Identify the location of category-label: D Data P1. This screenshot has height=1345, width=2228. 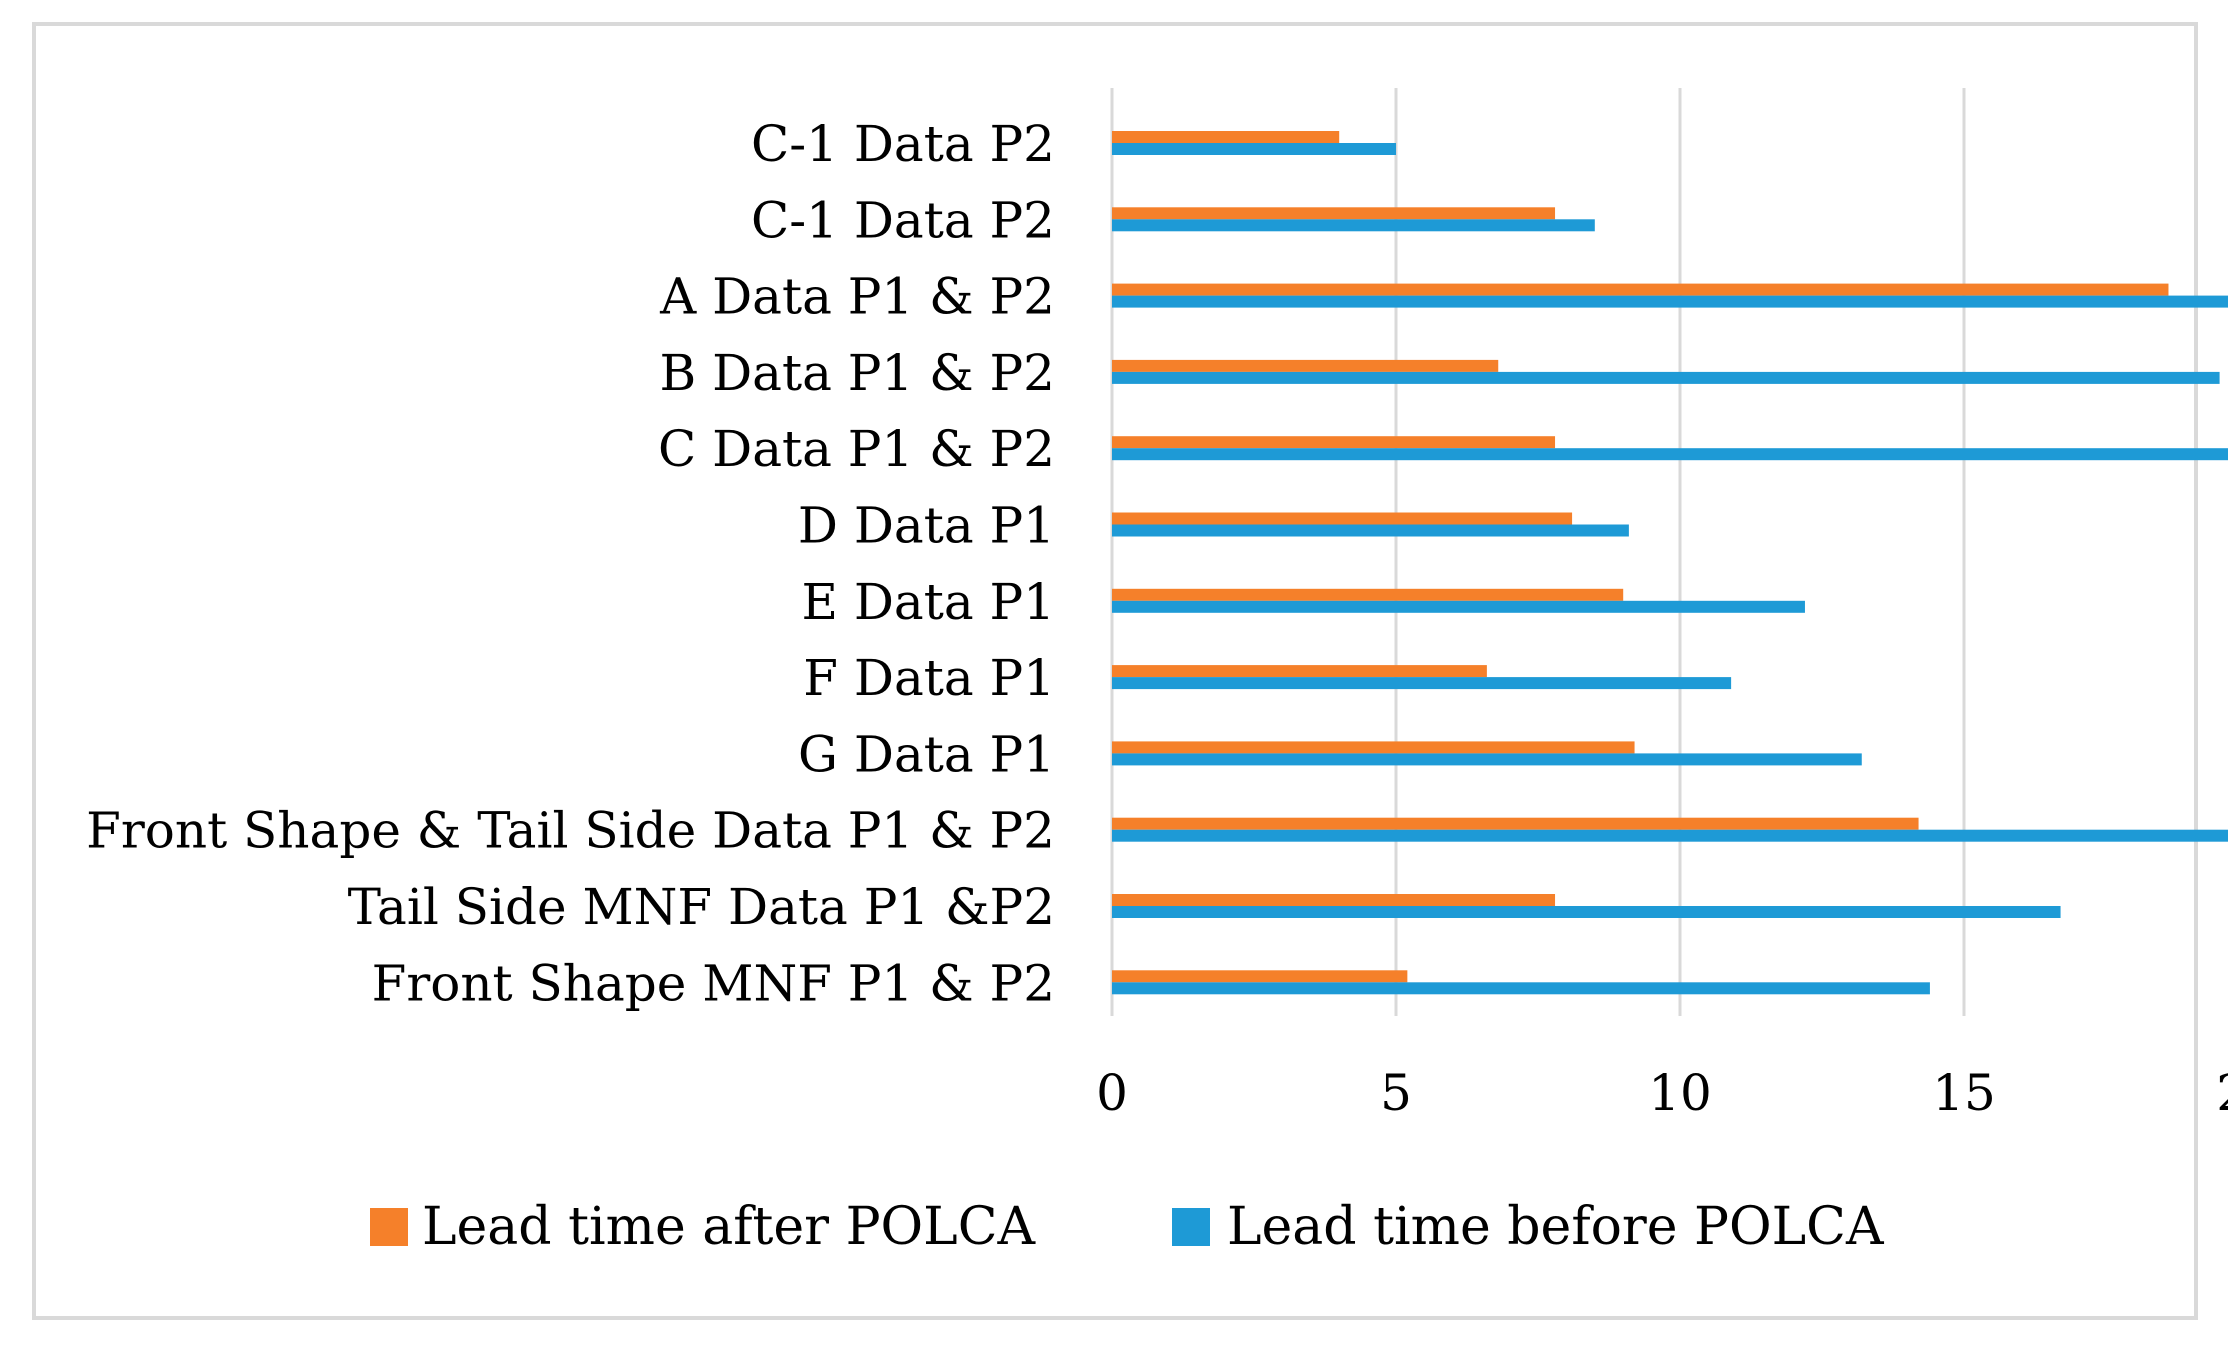
(926, 526).